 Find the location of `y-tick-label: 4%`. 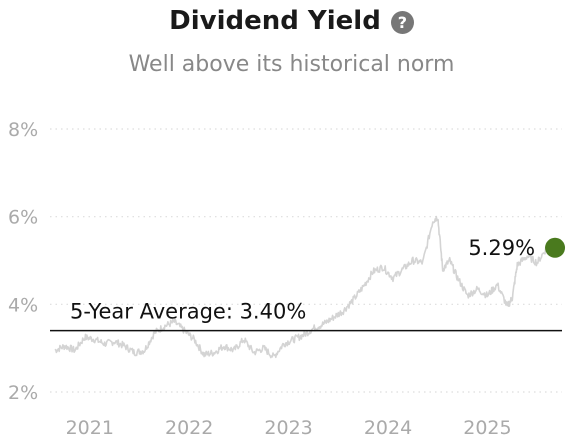

y-tick-label: 4% is located at coordinates (23, 305).